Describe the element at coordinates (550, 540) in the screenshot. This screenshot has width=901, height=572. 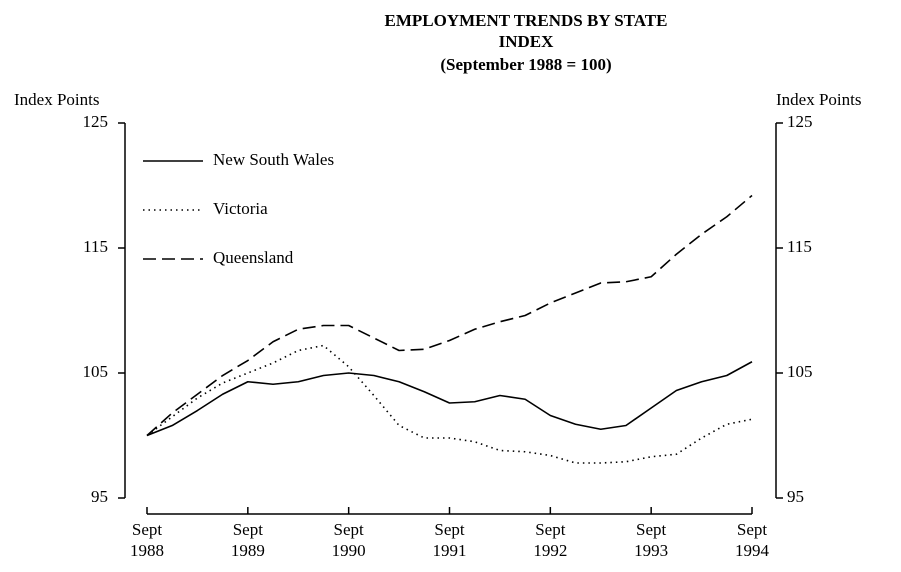
I see `x-tick-label: Sept 1992` at that location.